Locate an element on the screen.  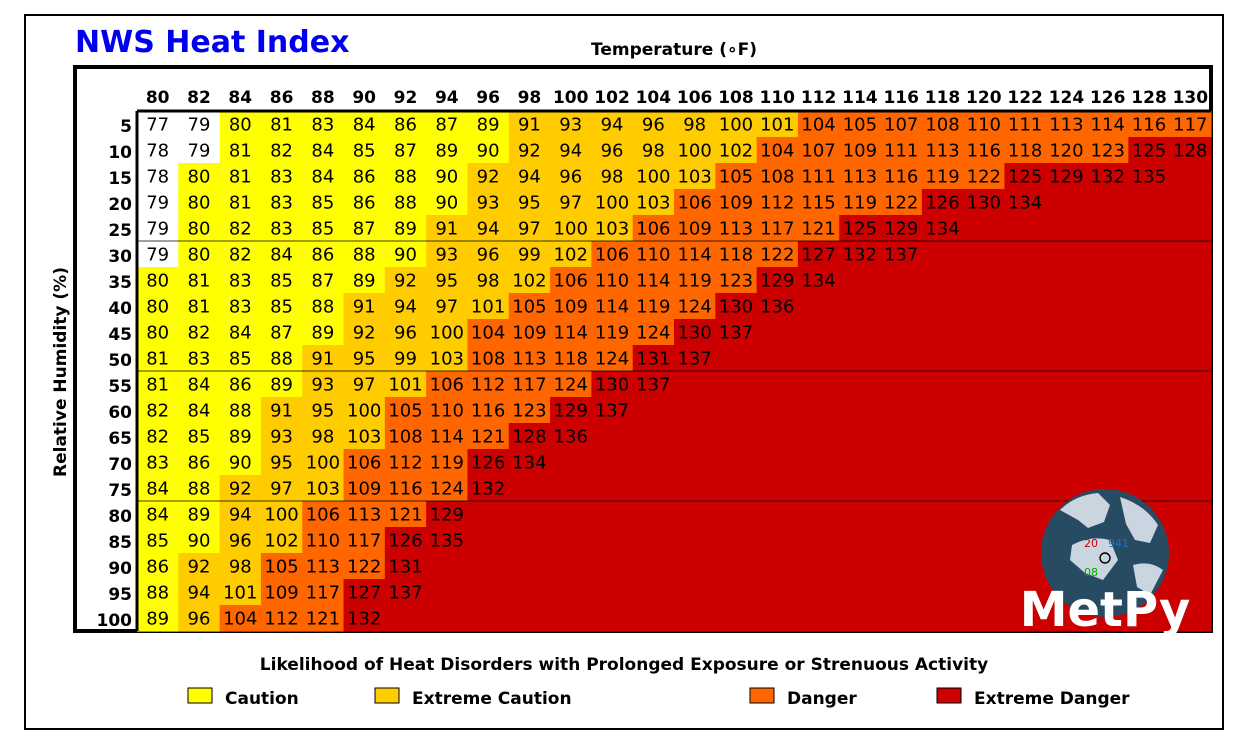
heat-value: 106 is located at coordinates (653, 229).